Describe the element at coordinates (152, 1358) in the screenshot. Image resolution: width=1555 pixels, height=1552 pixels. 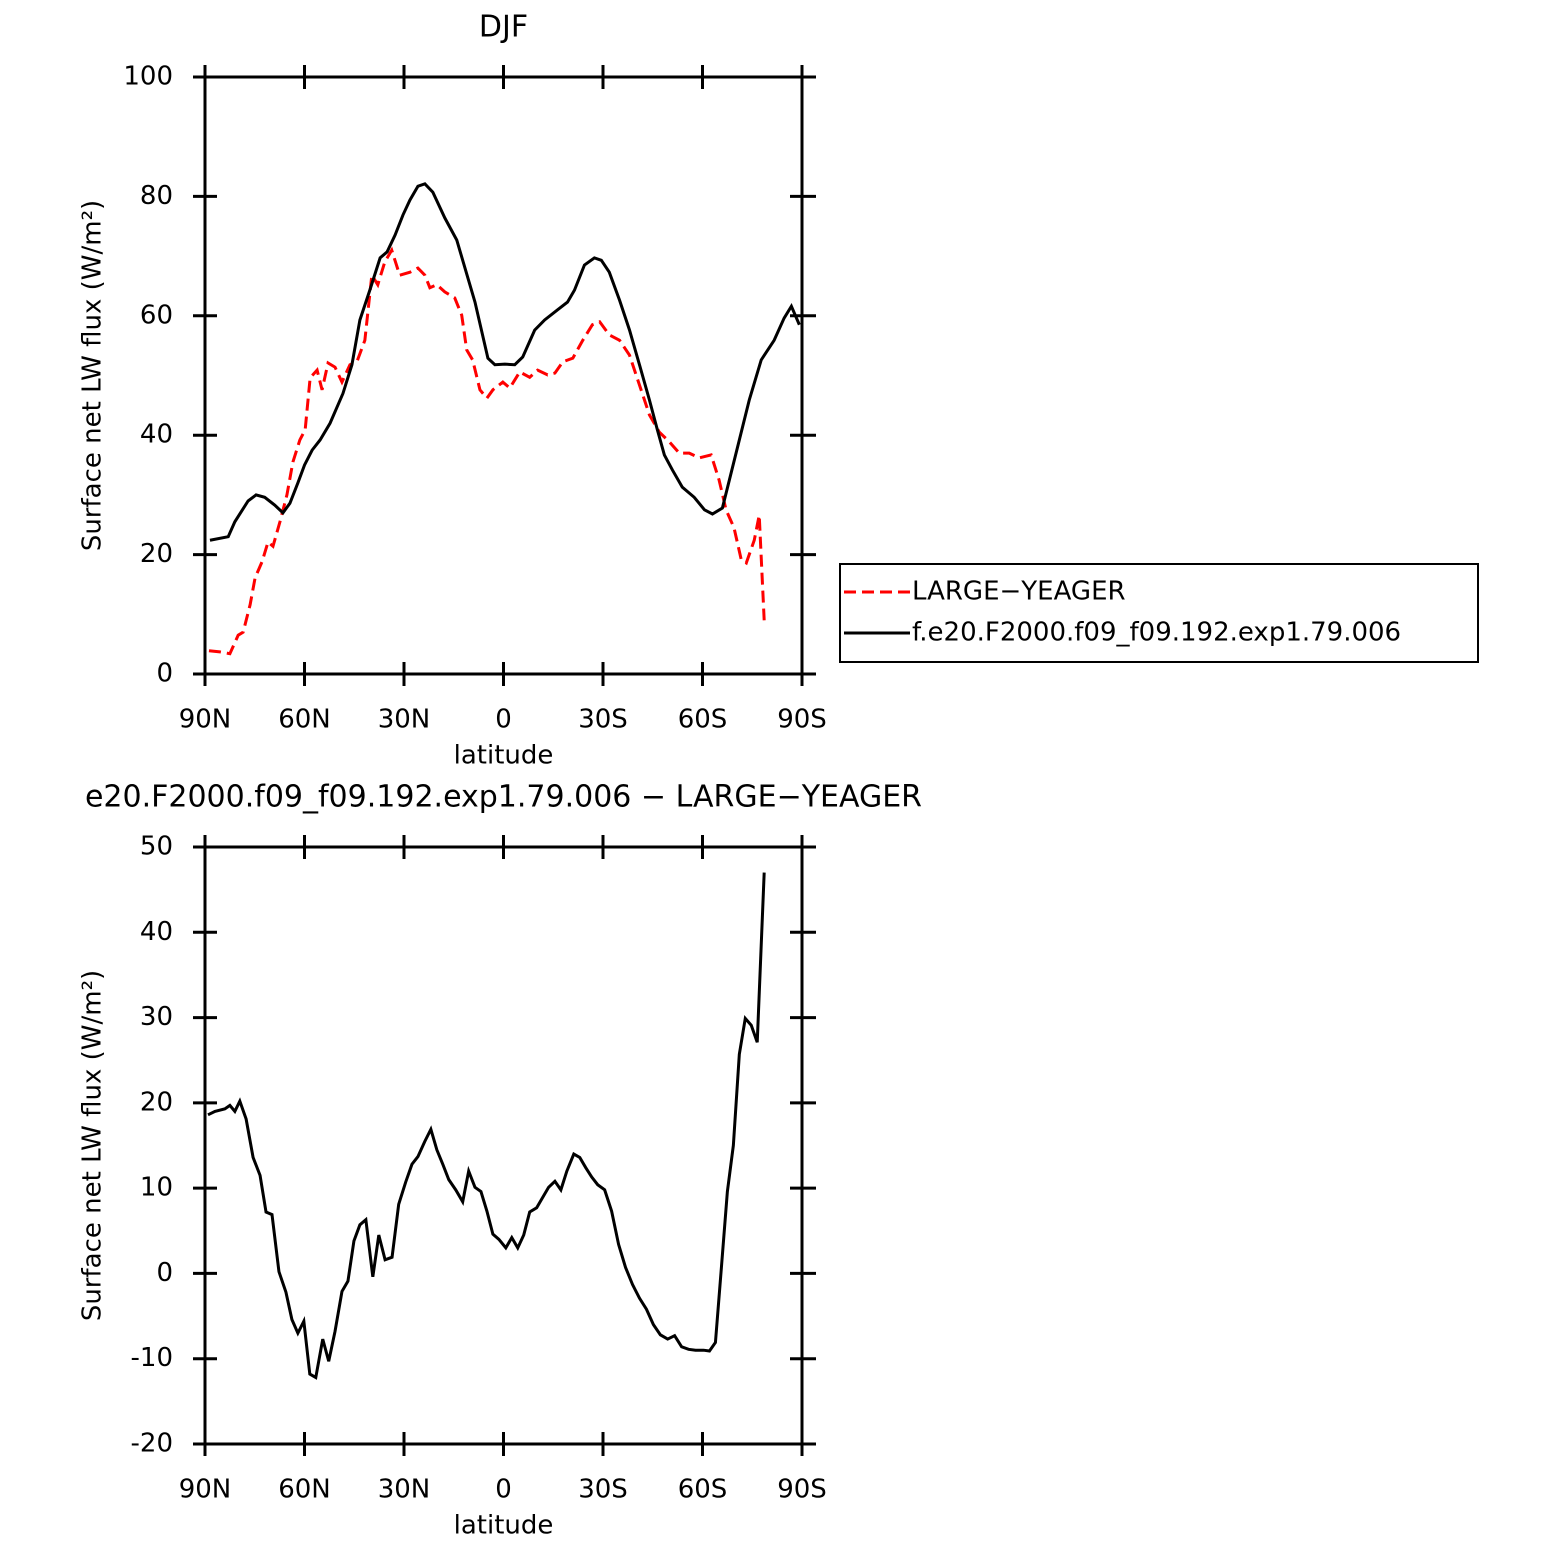
I see `y-tick-label: -10` at that location.